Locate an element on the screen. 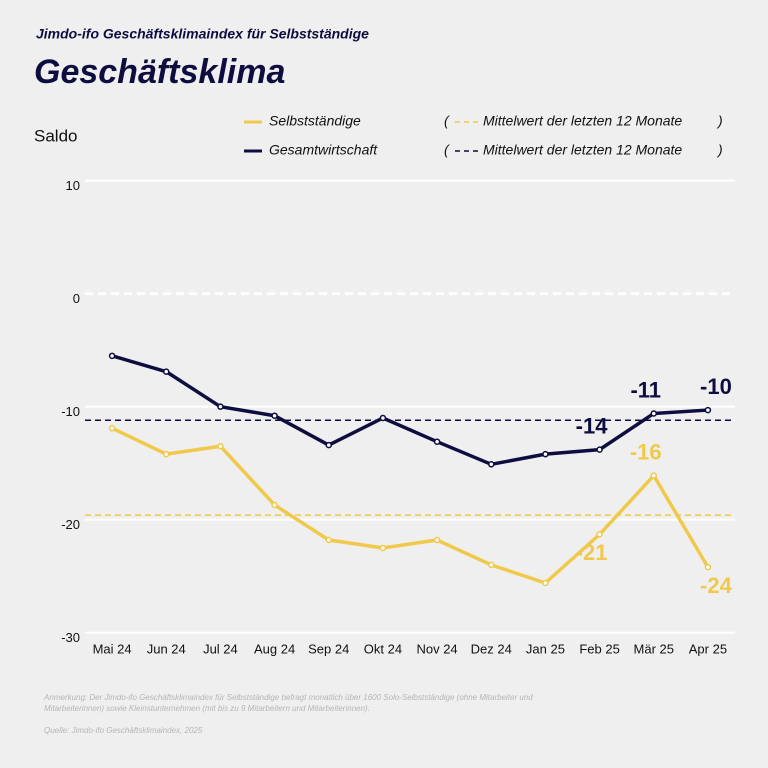 The width and height of the screenshot is (768, 768). series-line is located at coordinates (410, 410).